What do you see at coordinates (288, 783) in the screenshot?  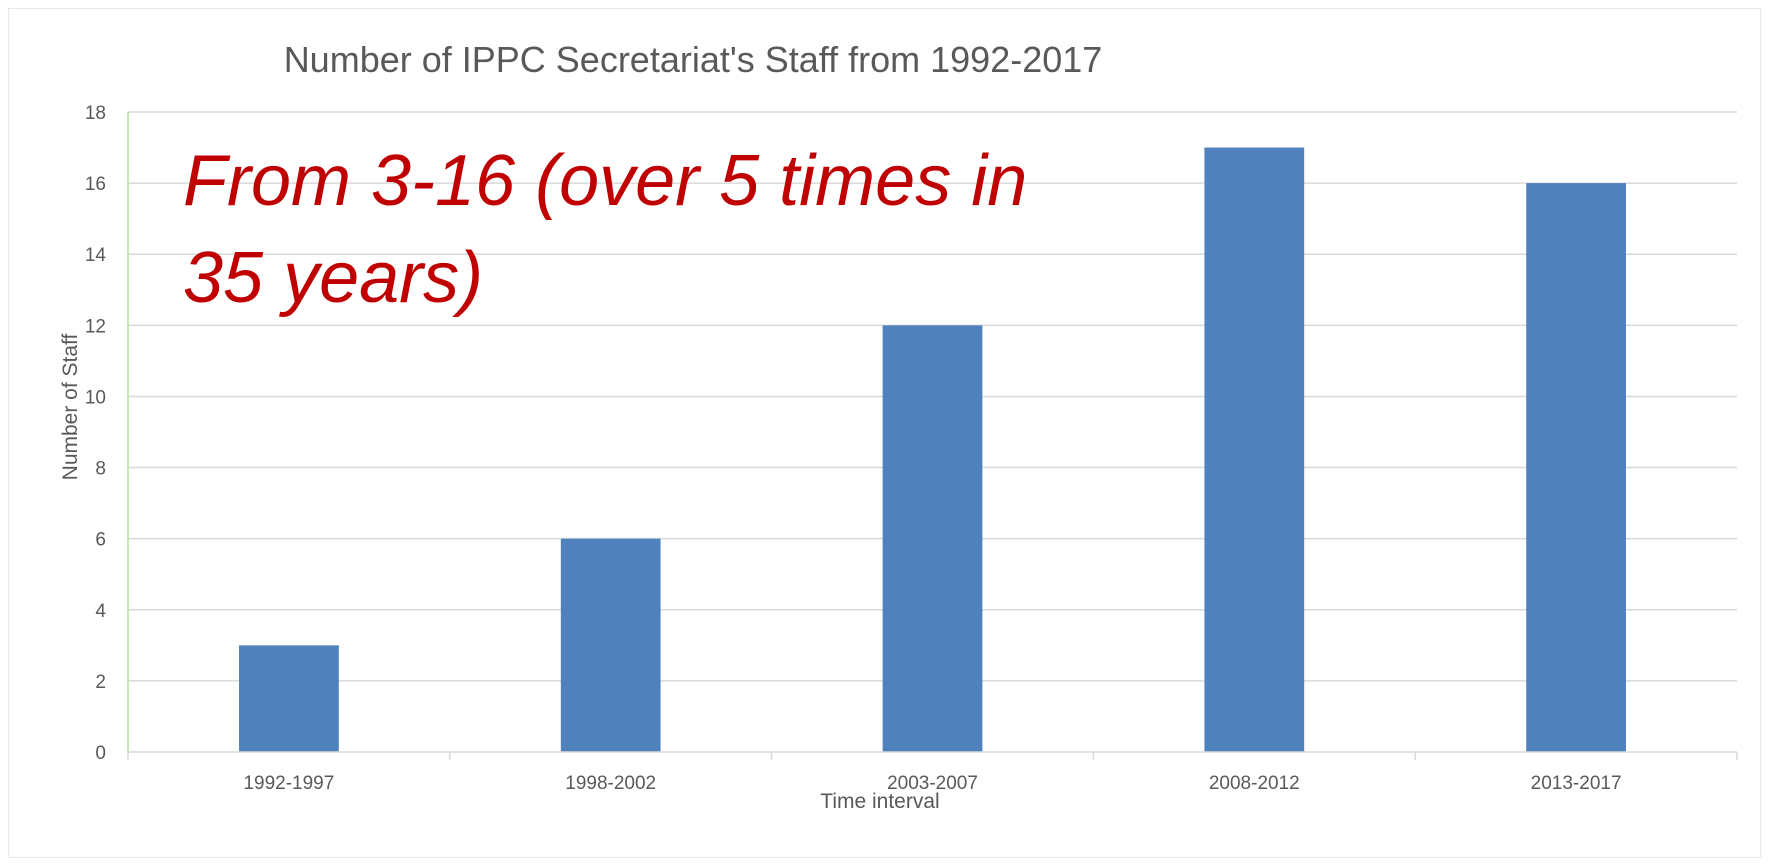 I see `x-tick-label: 1992-1997` at bounding box center [288, 783].